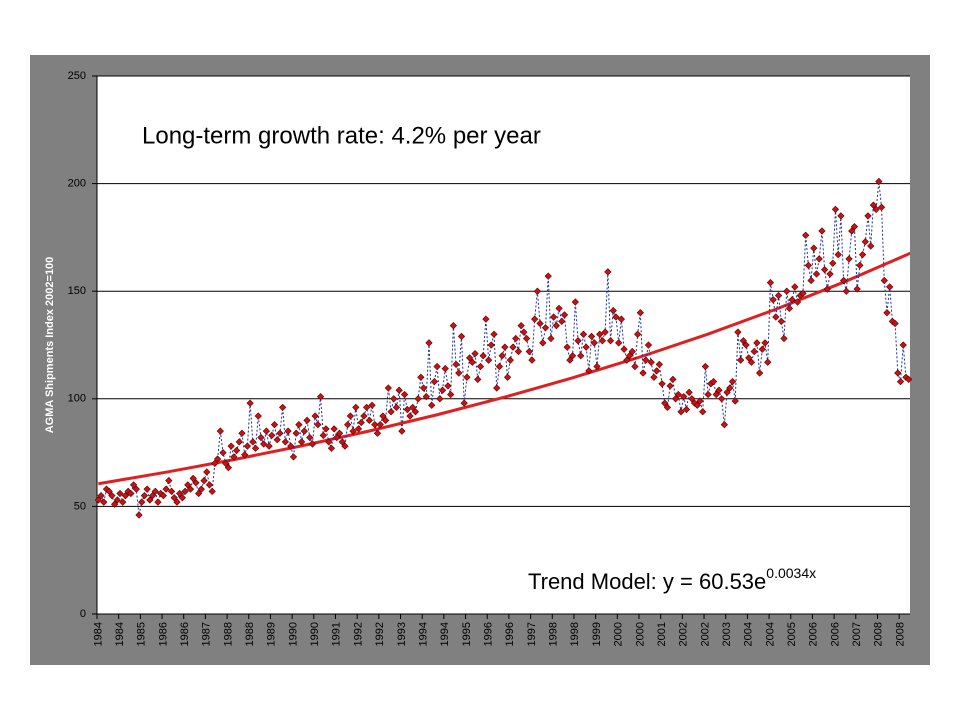 Image resolution: width=960 pixels, height=720 pixels. I want to click on x-tick-label: 2000, so click(619, 634).